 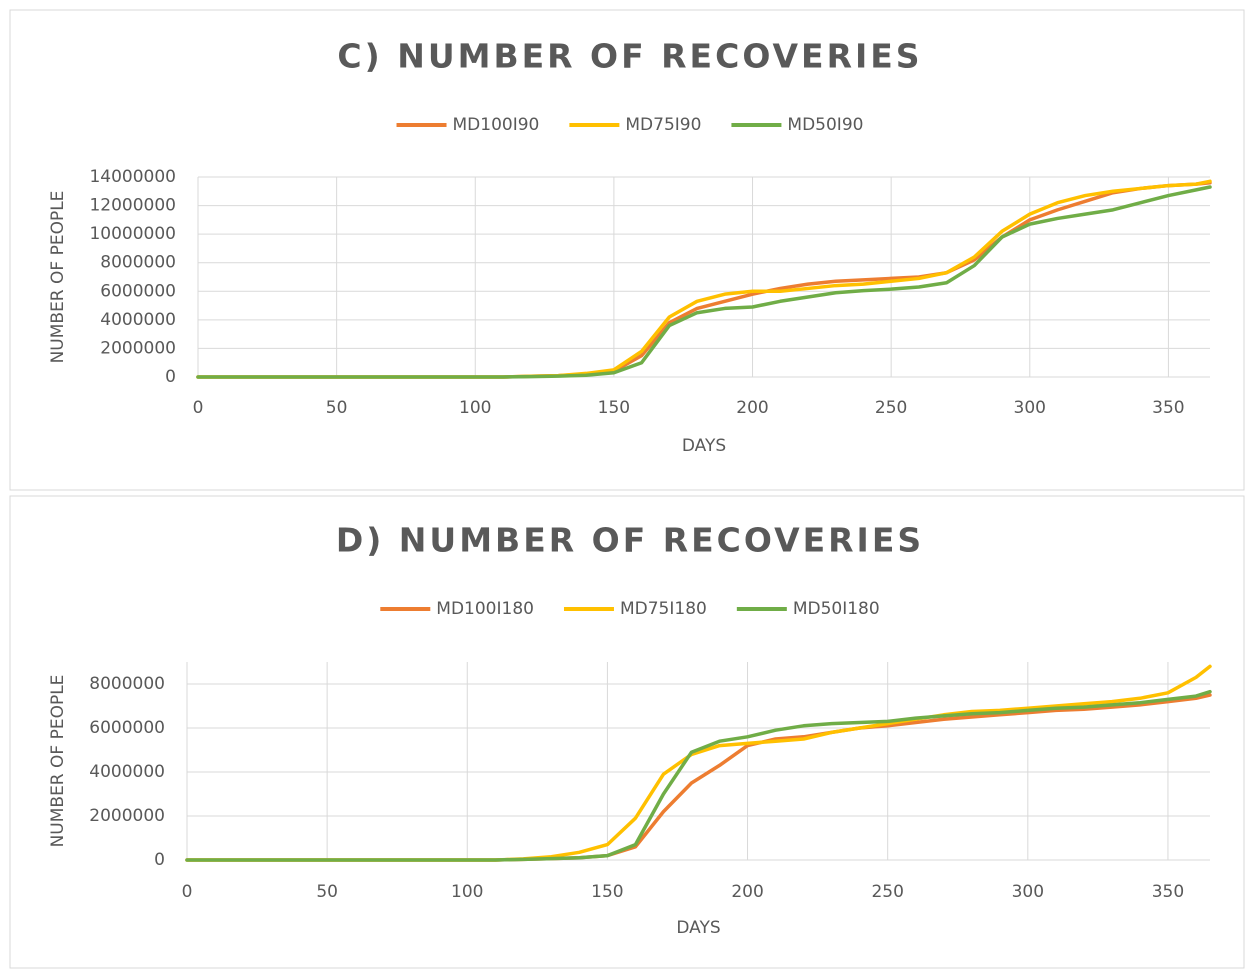 What do you see at coordinates (132, 234) in the screenshot?
I see `y-tick-label: 10000000` at bounding box center [132, 234].